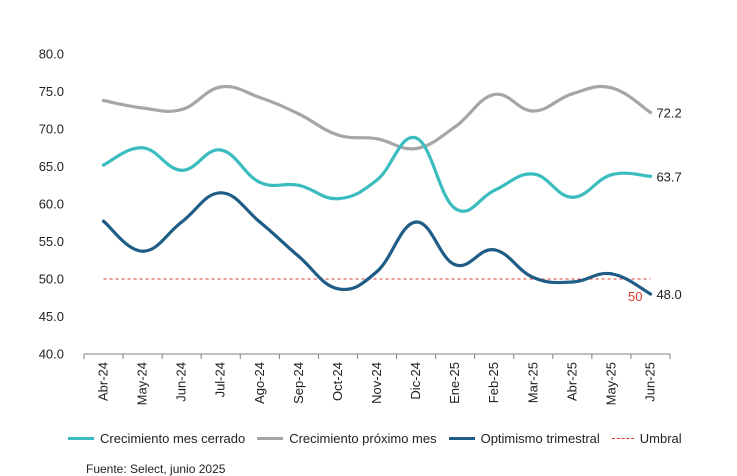 The height and width of the screenshot is (476, 737). What do you see at coordinates (493, 382) in the screenshot?
I see `x-tick-label: Feb-25` at bounding box center [493, 382].